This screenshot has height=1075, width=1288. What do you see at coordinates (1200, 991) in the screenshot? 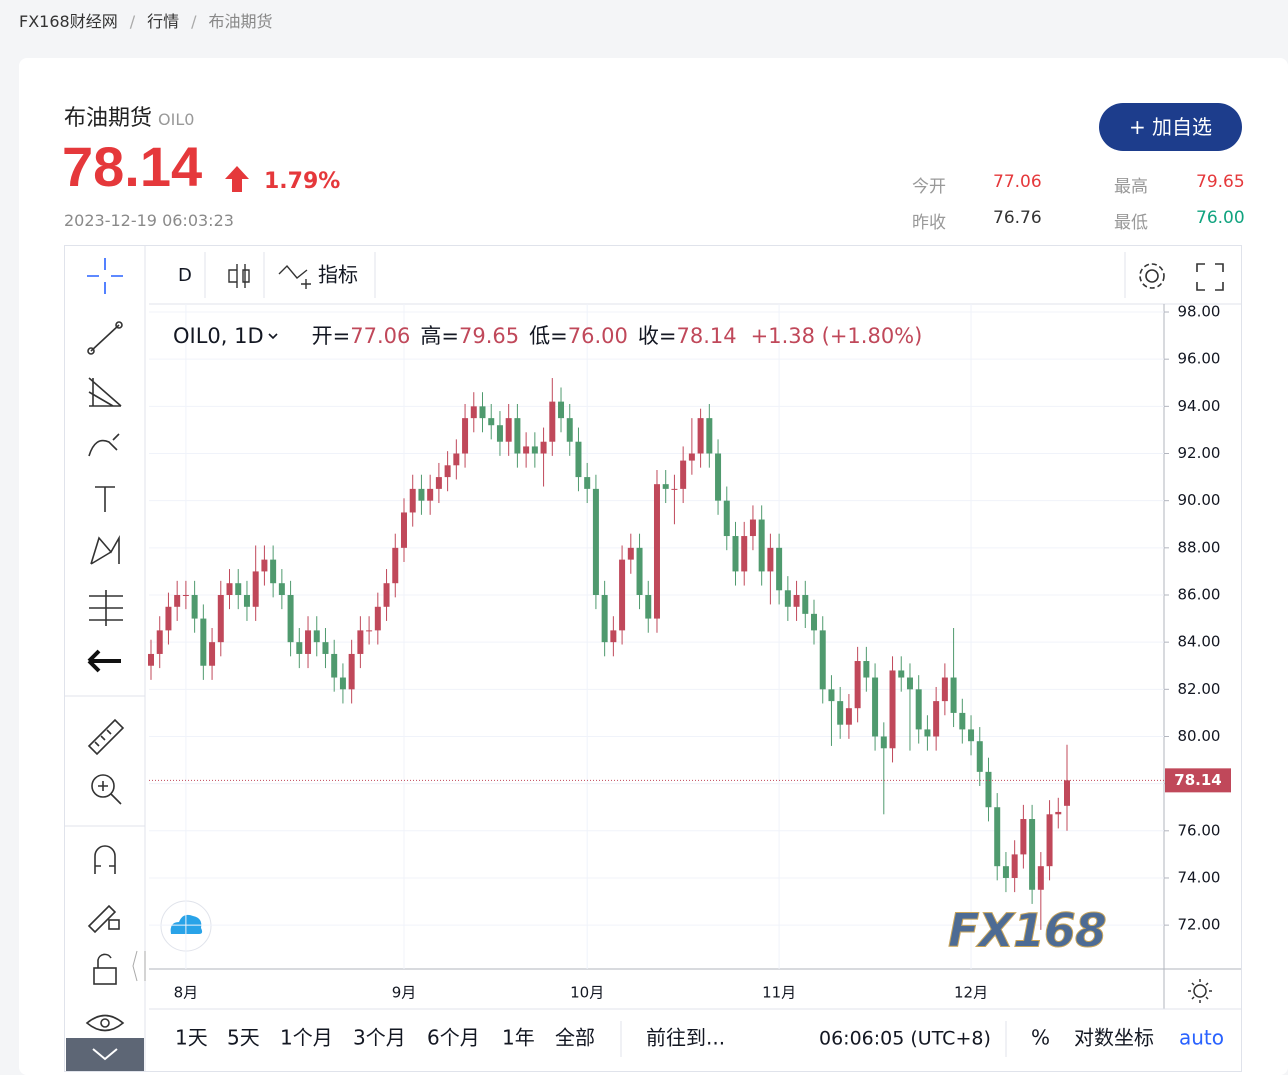
I see `axis-settings` at bounding box center [1200, 991].